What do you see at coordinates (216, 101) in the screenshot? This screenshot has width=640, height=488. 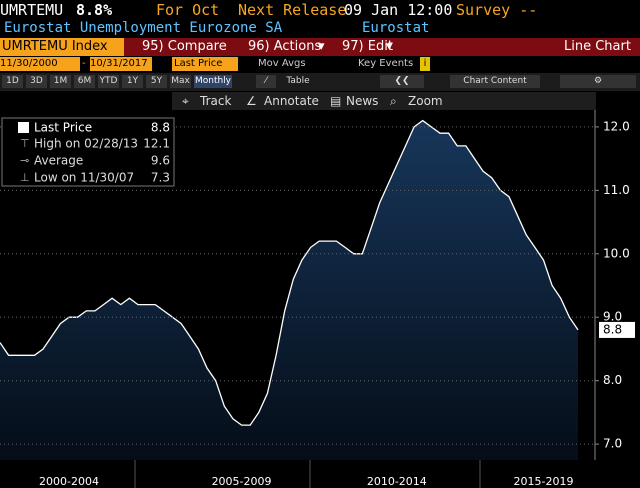 I see `tool: Track` at bounding box center [216, 101].